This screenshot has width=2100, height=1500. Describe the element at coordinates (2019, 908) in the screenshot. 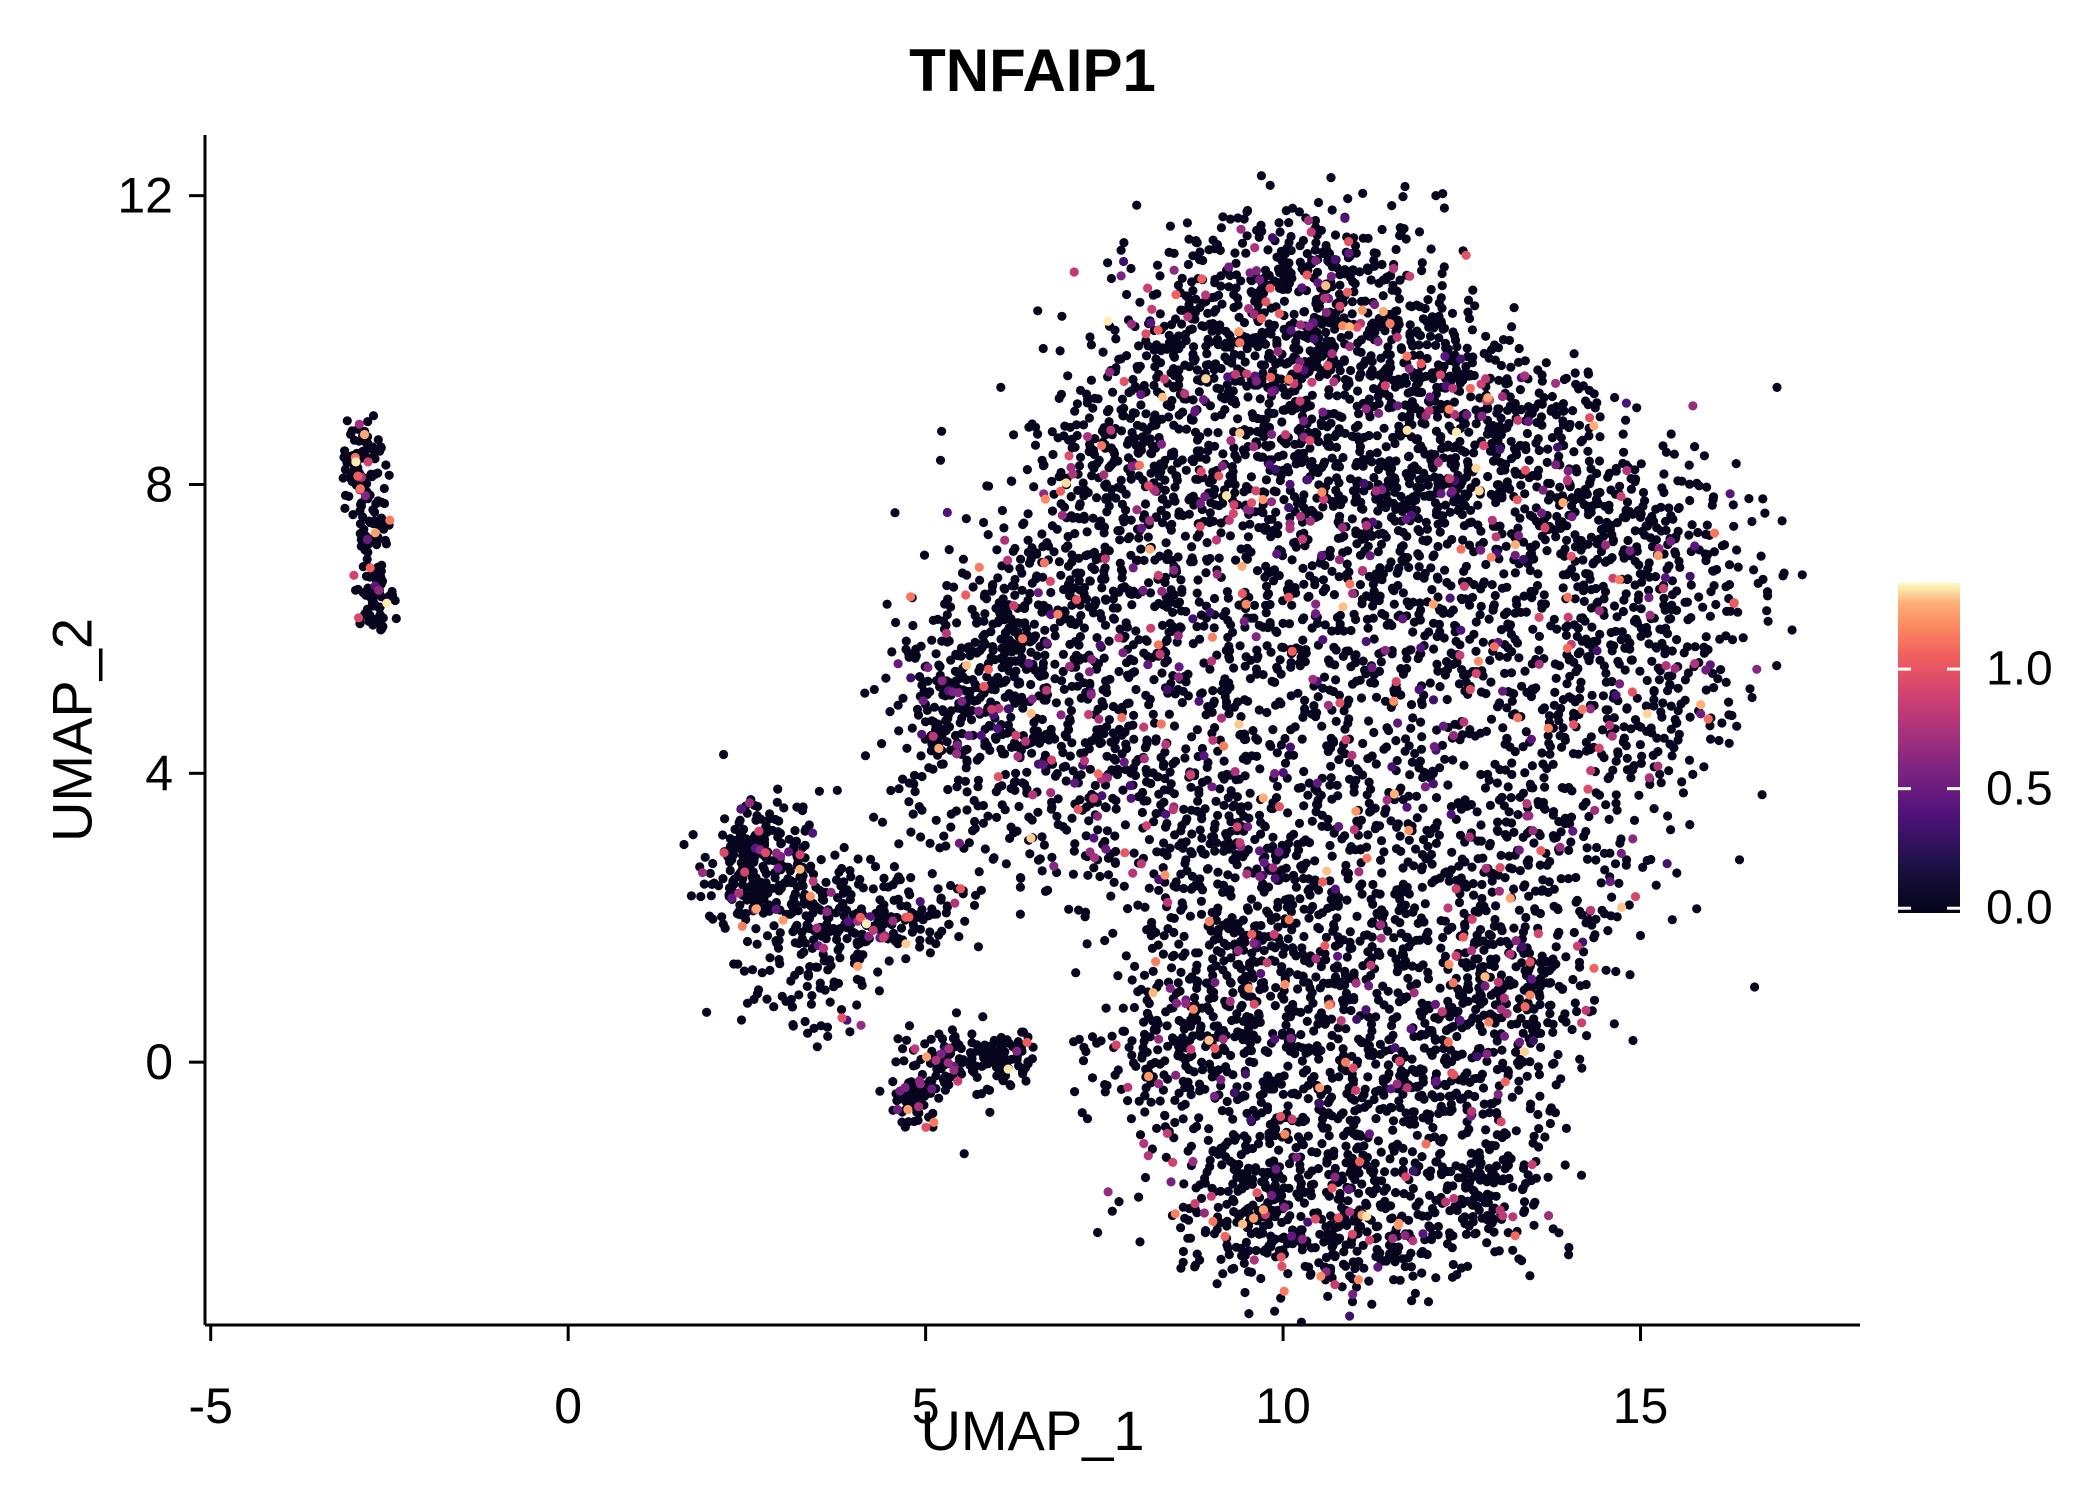

I see `colorbar-tick-label: 0.0` at that location.